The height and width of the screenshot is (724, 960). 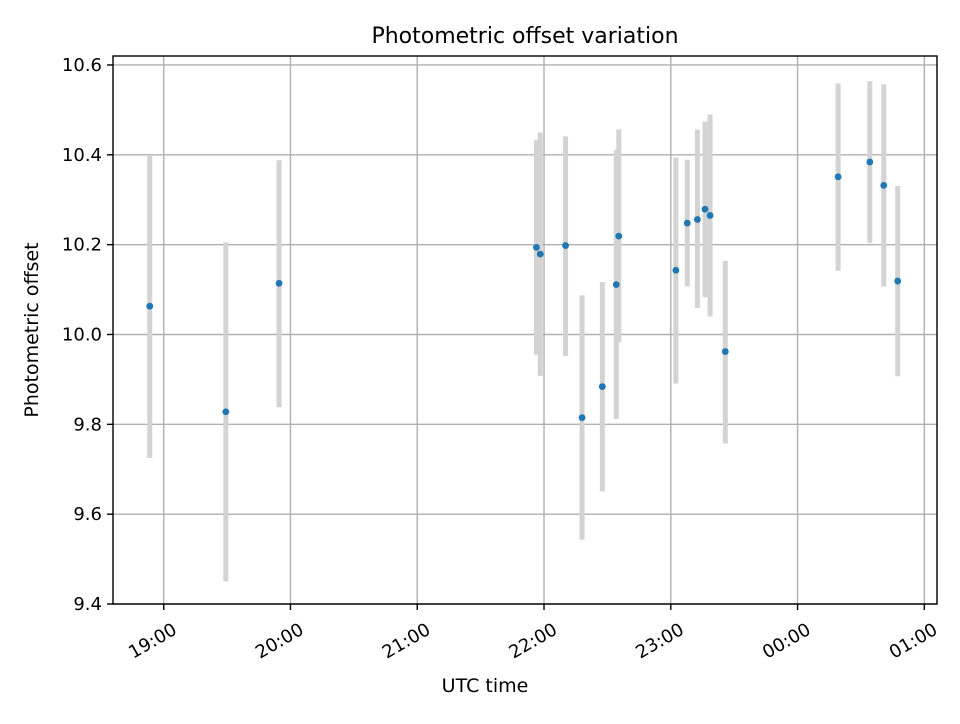 I want to click on y-tick-label: 10.4, so click(x=82, y=155).